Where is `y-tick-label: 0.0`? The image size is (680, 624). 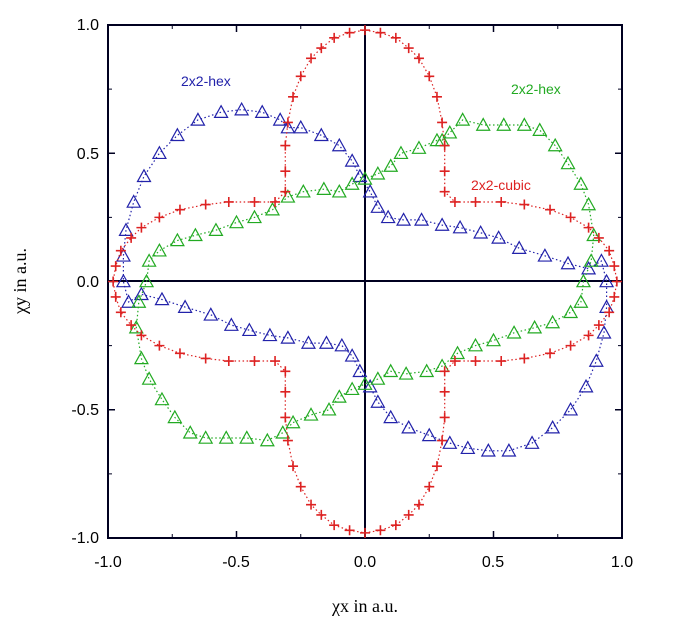
y-tick-label: 0.0 is located at coordinates (88, 282).